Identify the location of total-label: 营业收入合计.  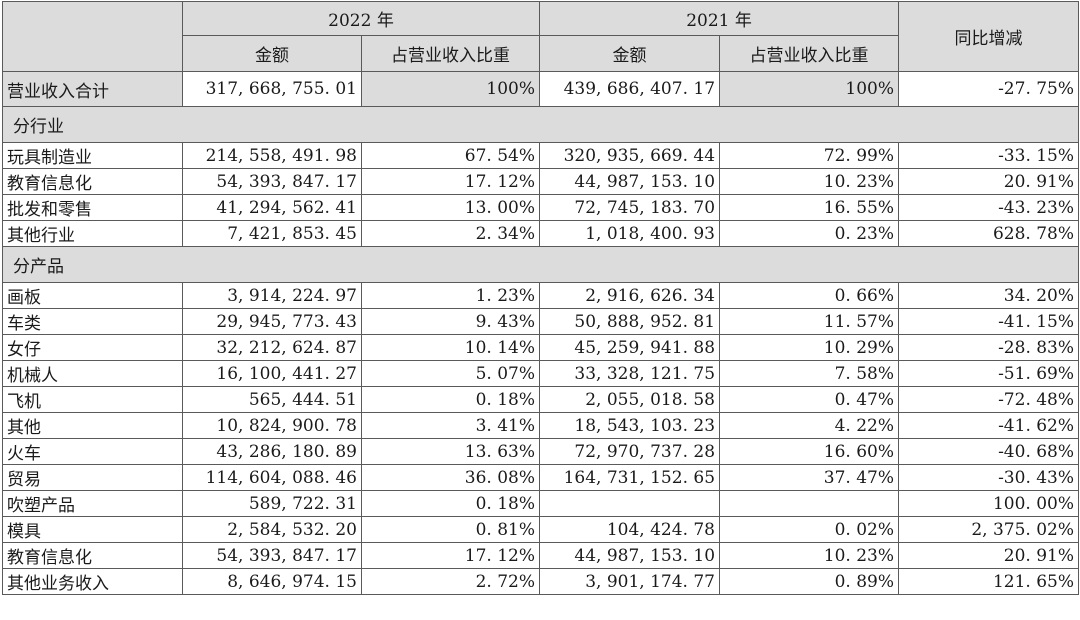
(92, 89).